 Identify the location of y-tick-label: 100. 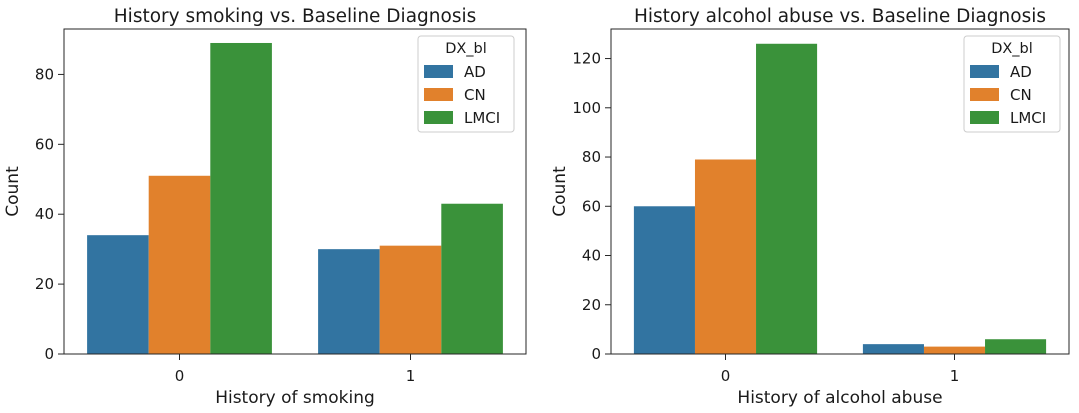
(586, 108).